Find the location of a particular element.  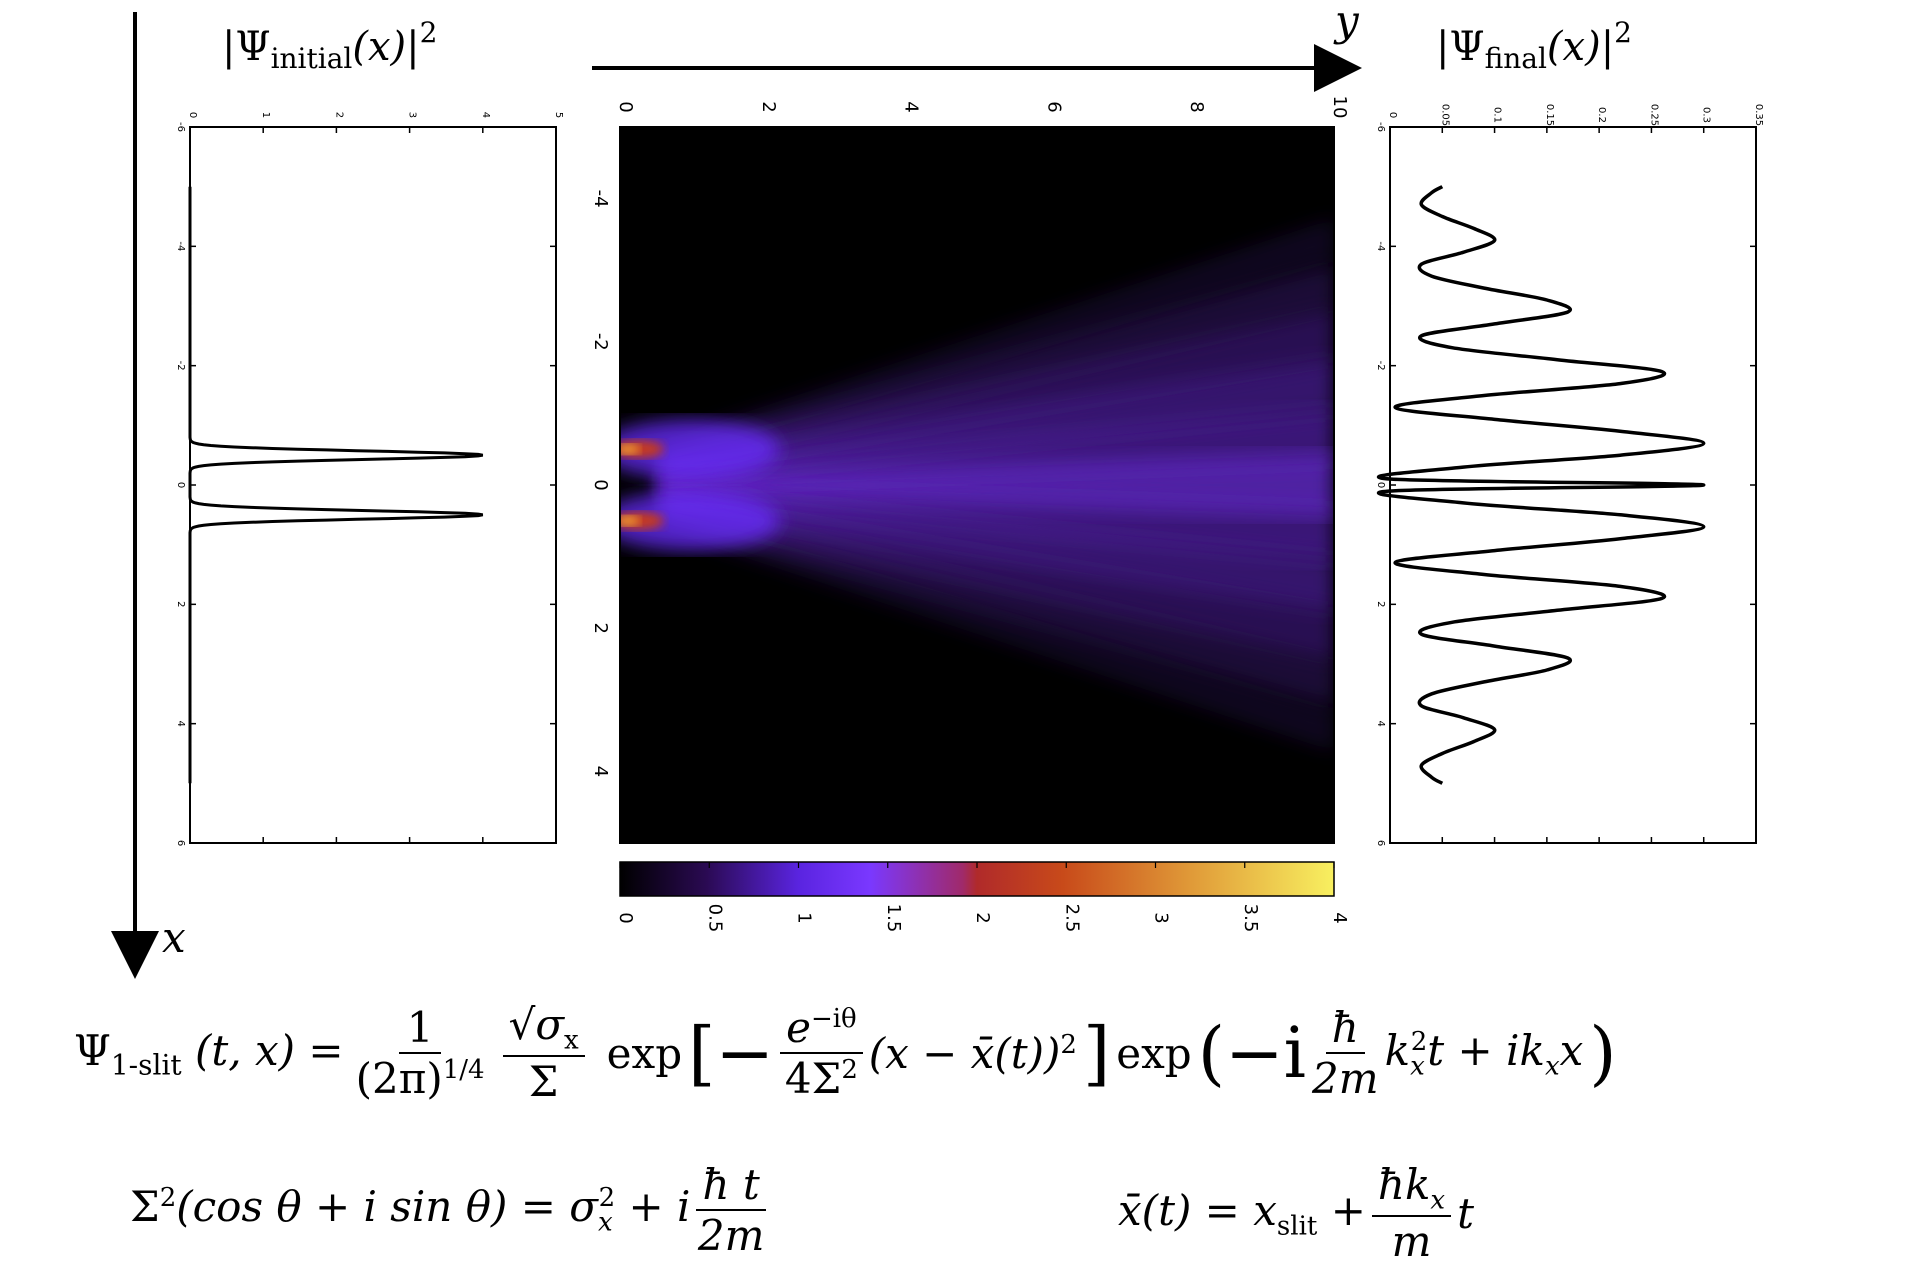

heatmap-x-tick: 4 is located at coordinates (600, 771).